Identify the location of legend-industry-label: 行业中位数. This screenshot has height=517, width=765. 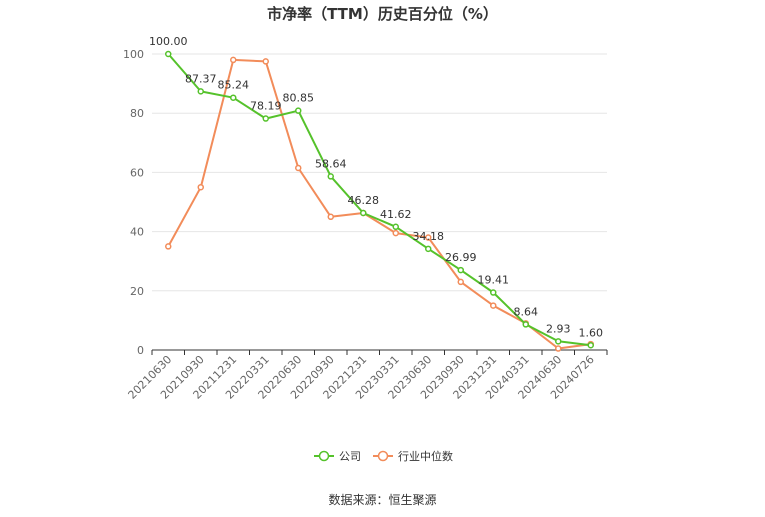
(425, 456).